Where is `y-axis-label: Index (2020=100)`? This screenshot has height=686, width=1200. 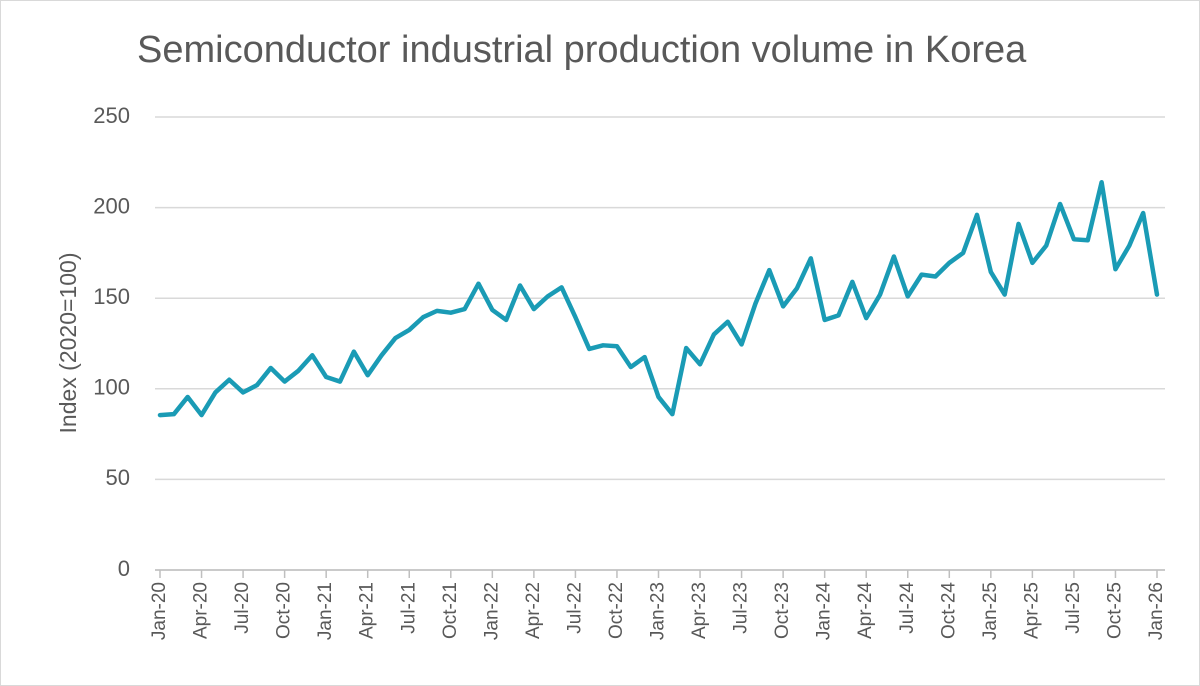 y-axis-label: Index (2020=100) is located at coordinates (68, 343).